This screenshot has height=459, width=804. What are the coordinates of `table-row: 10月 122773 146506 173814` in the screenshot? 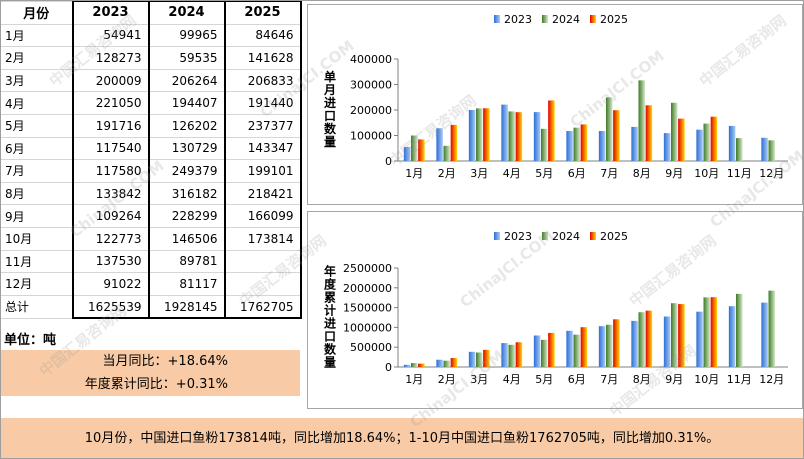 It's located at (151, 238).